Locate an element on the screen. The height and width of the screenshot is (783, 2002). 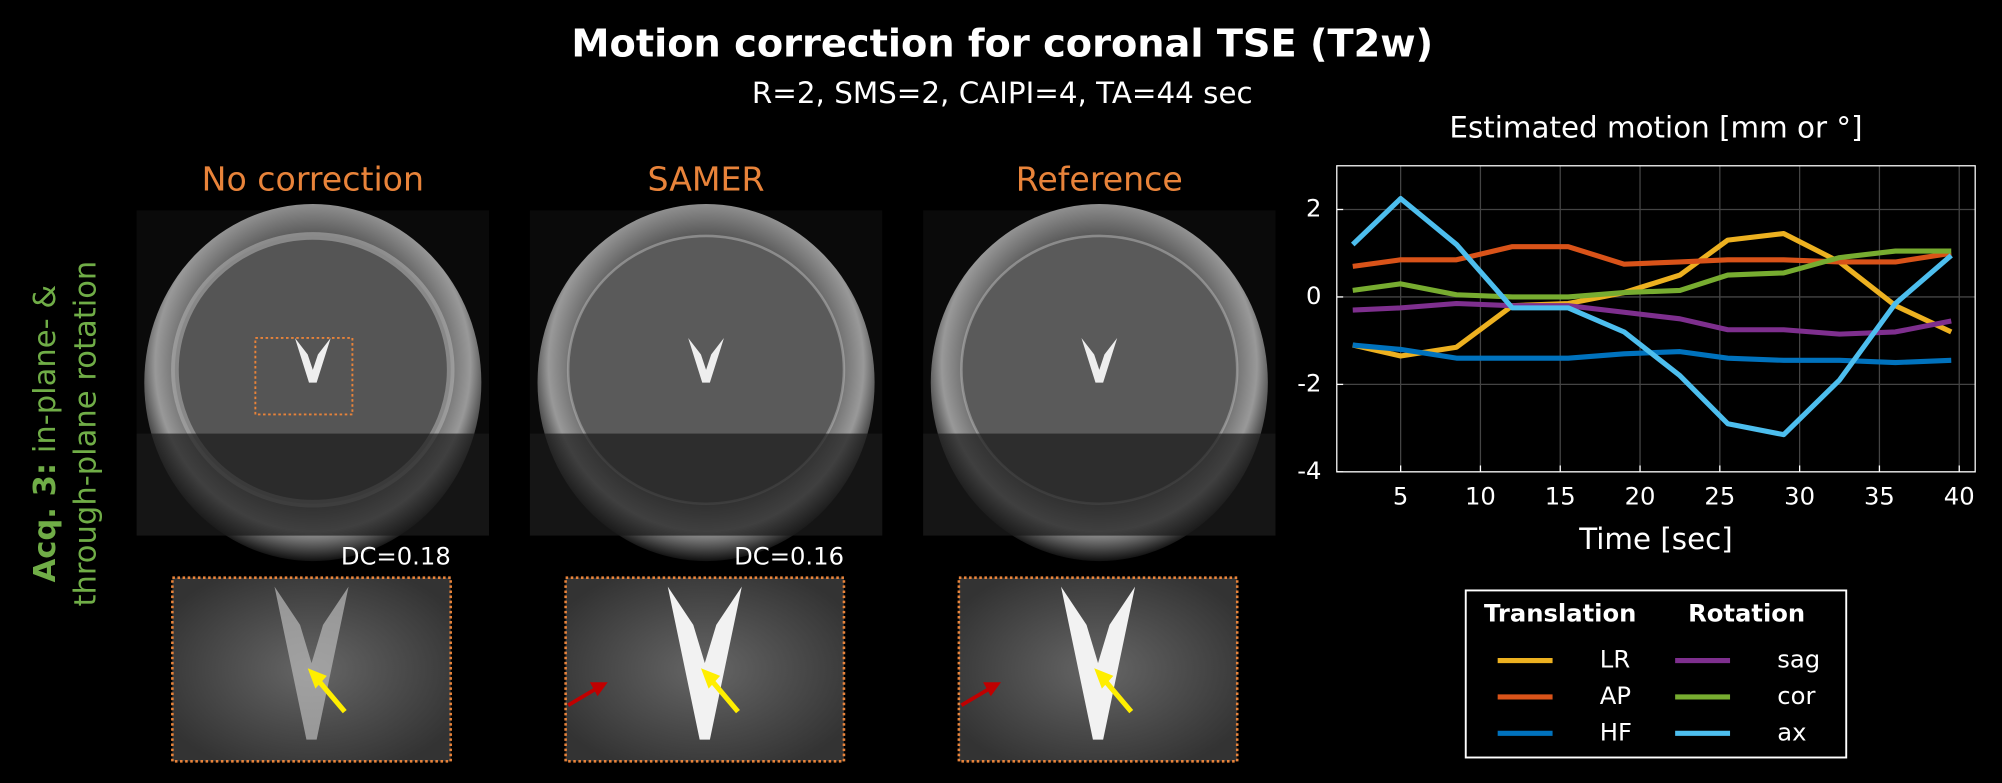
legend-group-header: Translation is located at coordinates (1560, 613).